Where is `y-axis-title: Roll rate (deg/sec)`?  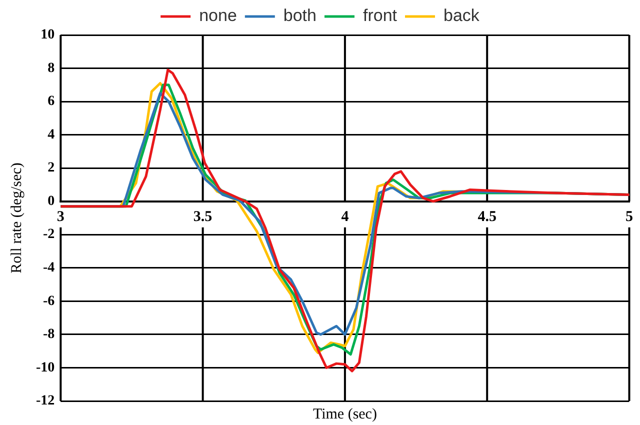 y-axis-title: Roll rate (deg/sec) is located at coordinates (16, 218).